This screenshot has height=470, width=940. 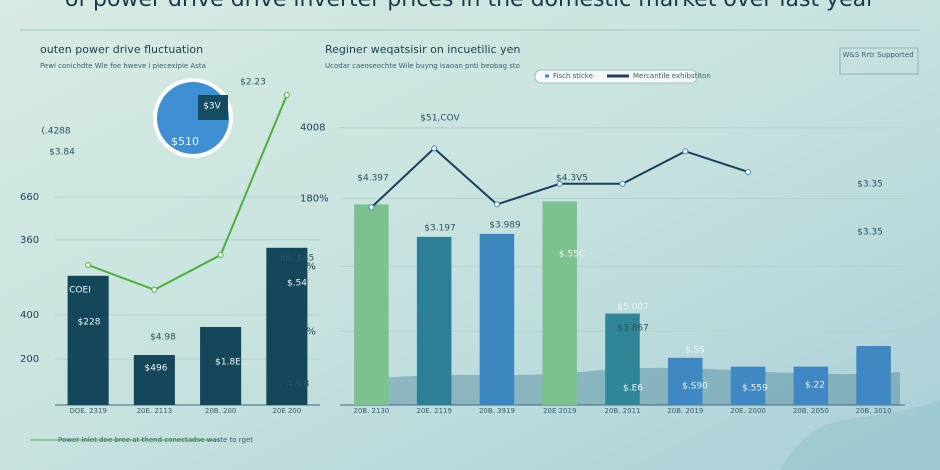 I want to click on x-tick-label: 20B. 2011, so click(x=623, y=411).